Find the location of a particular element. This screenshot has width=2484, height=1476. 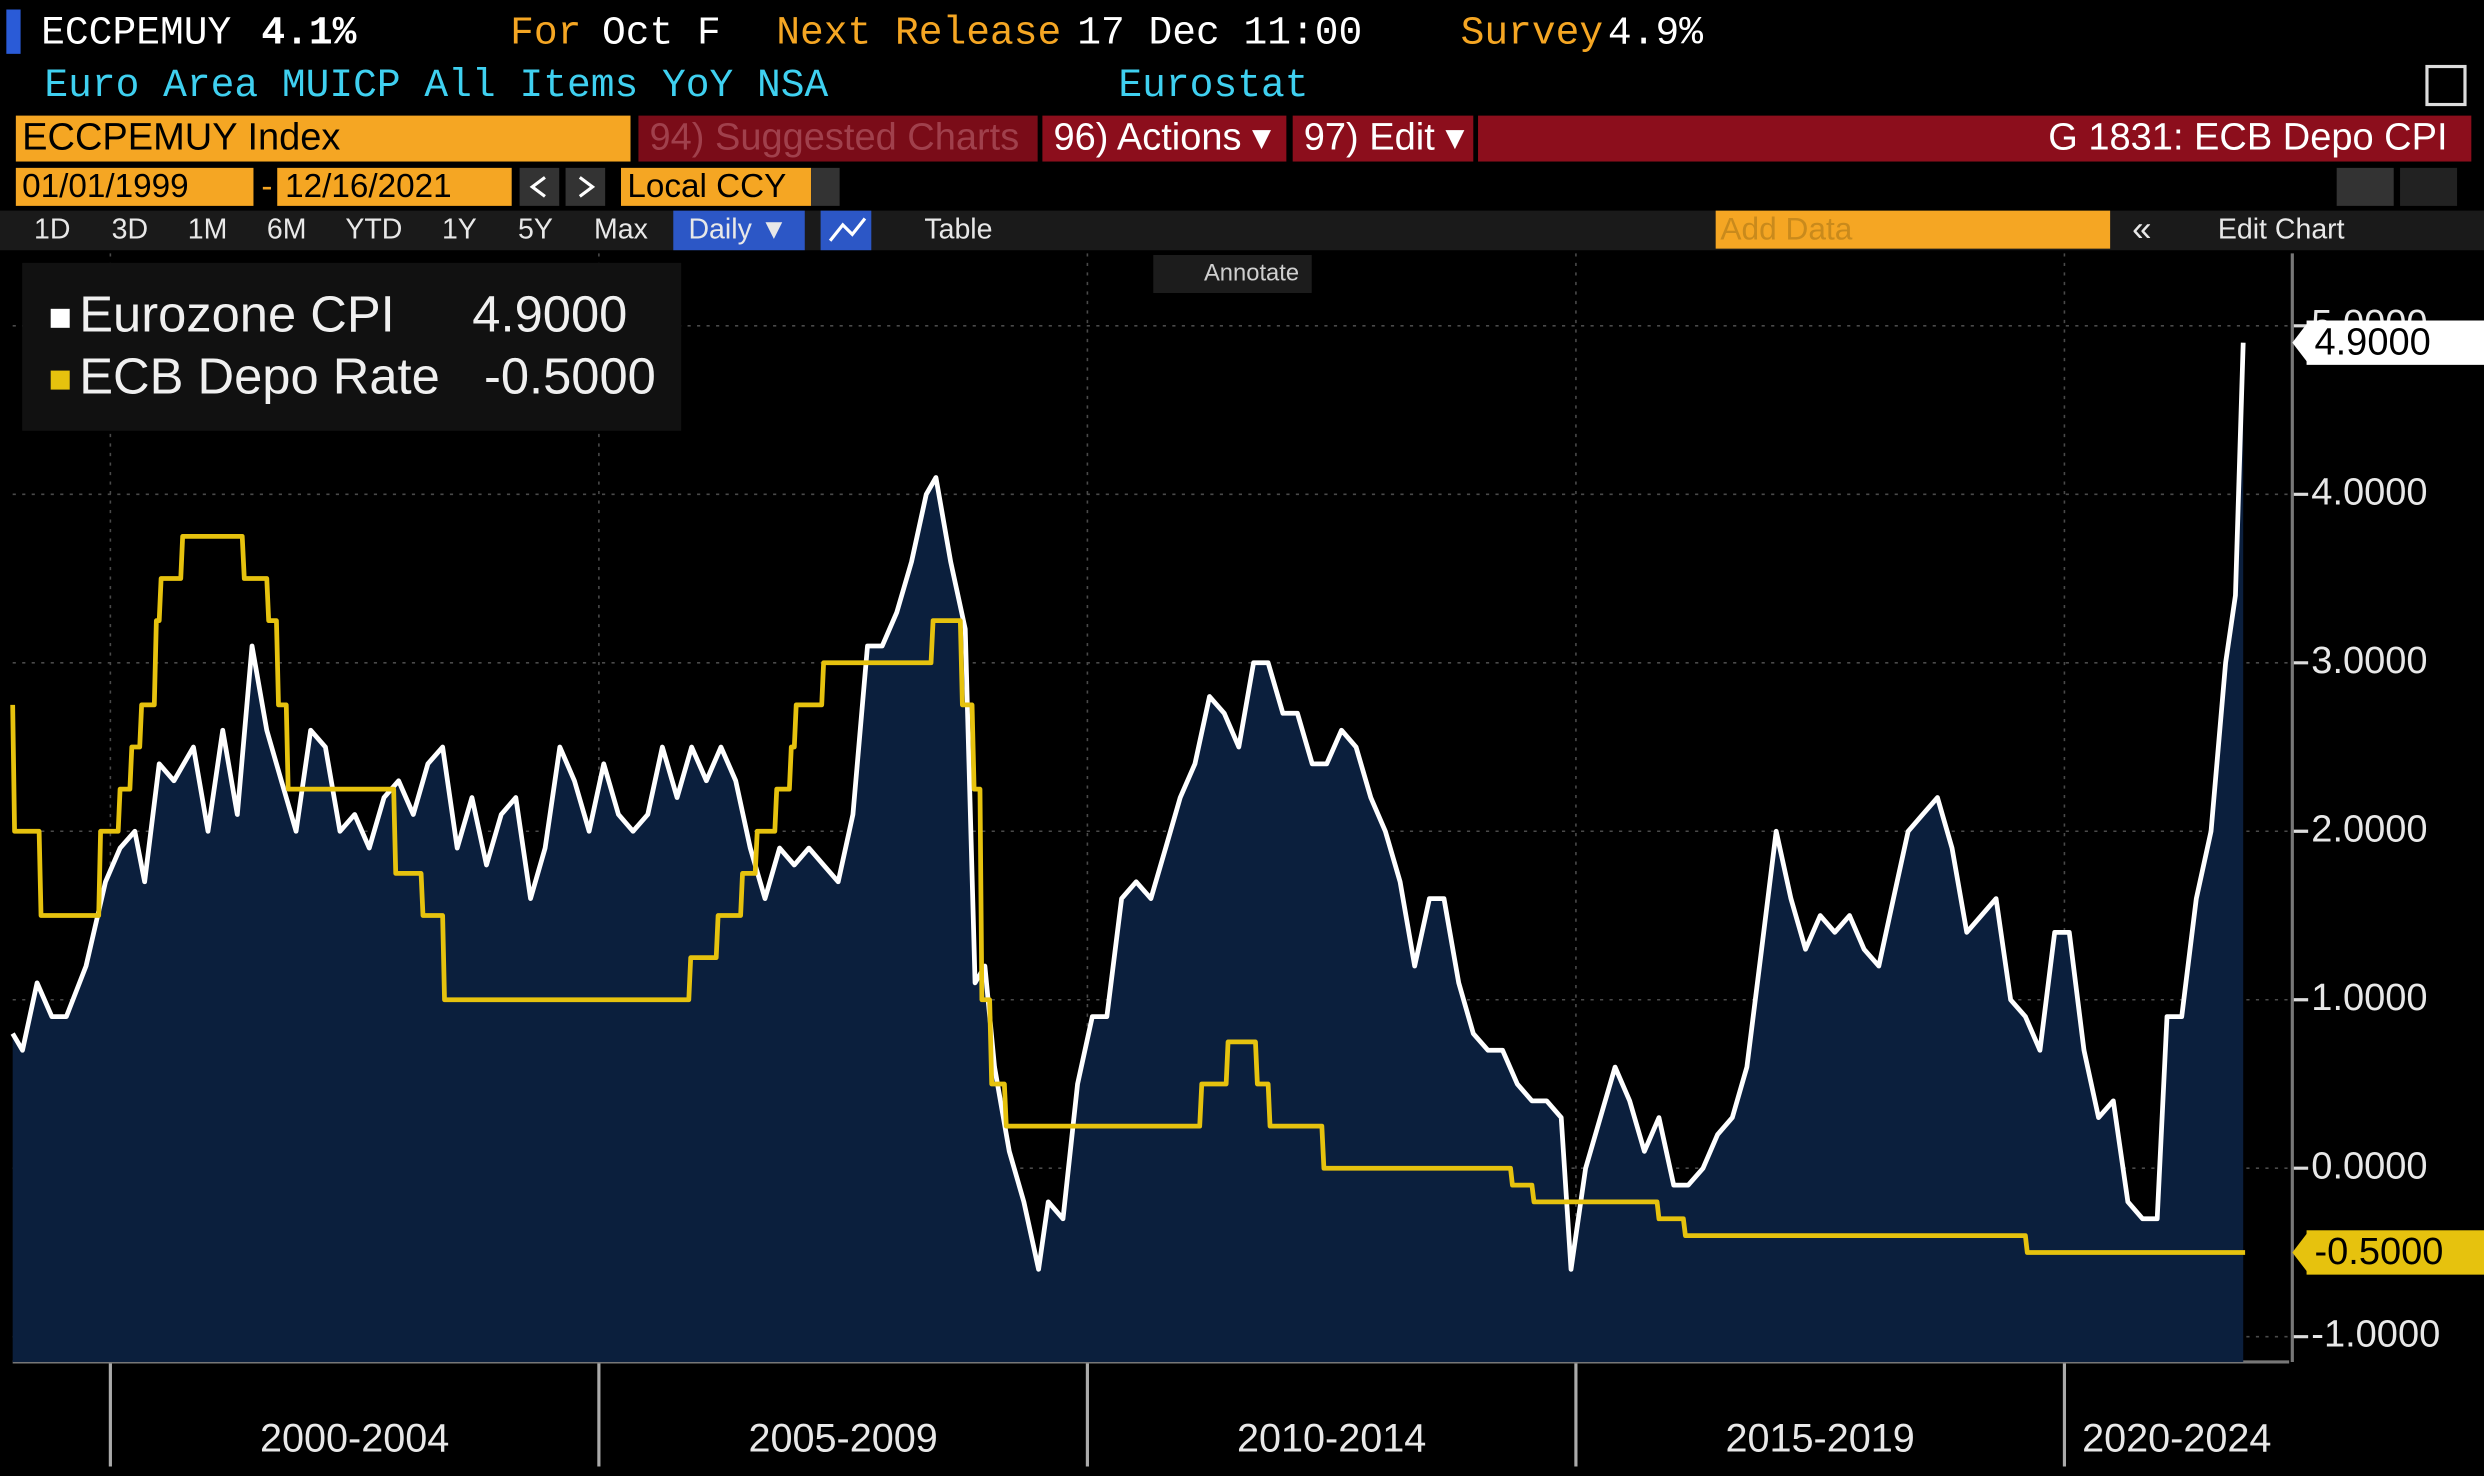

period-button: 5Y is located at coordinates (535, 230).